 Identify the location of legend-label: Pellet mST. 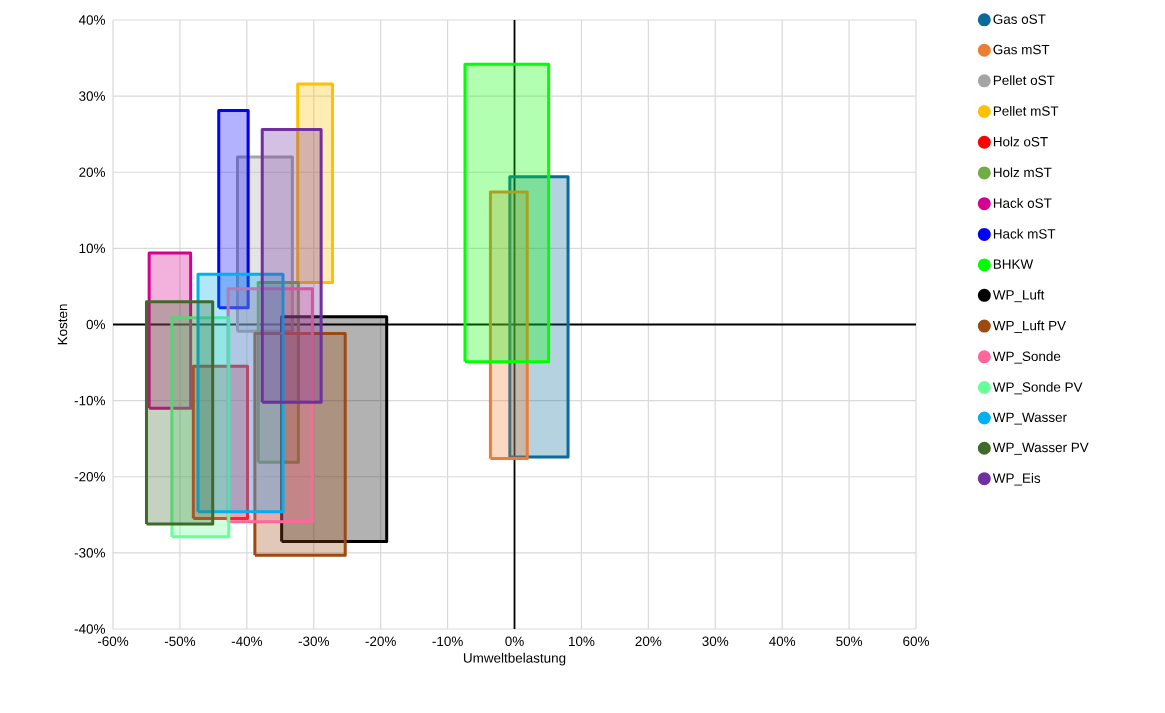
(1026, 110).